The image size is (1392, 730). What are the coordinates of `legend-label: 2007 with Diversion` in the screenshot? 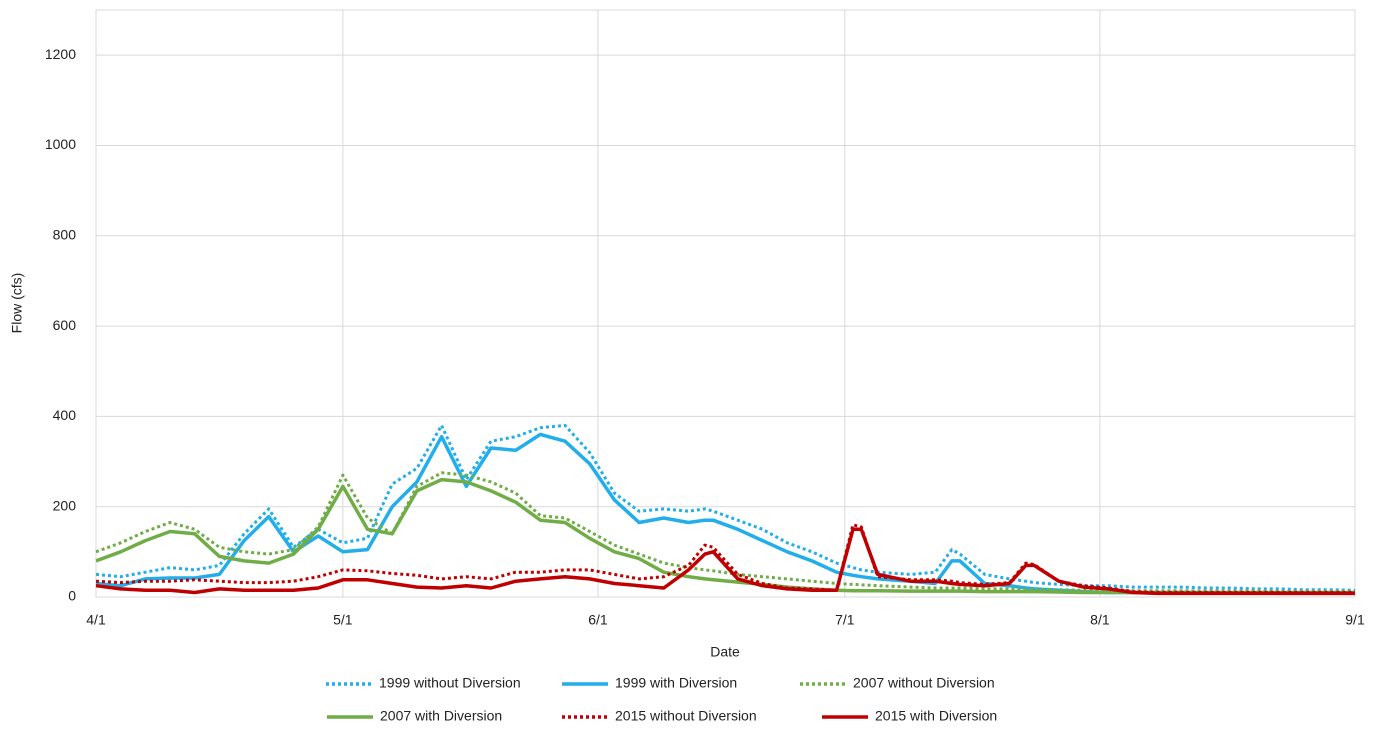 It's located at (441, 716).